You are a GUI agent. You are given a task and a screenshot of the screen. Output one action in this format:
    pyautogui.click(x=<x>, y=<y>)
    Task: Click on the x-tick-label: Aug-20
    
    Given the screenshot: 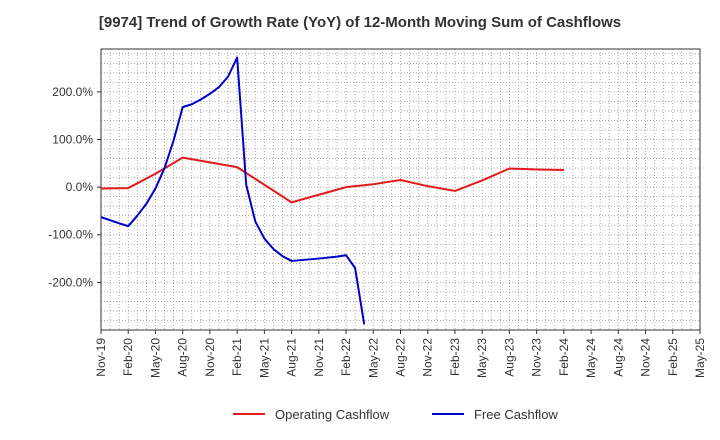 What is the action you would take?
    pyautogui.click(x=183, y=357)
    